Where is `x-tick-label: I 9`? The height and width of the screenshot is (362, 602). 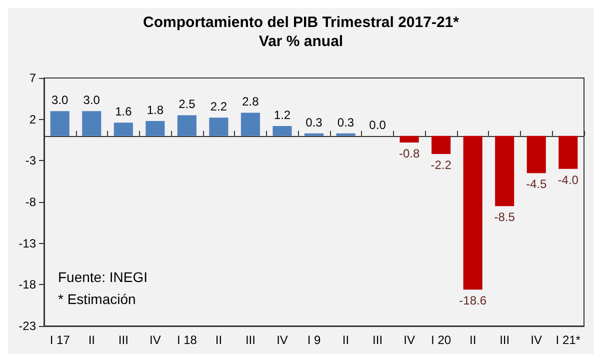
x-tick-label: I 9 is located at coordinates (314, 340).